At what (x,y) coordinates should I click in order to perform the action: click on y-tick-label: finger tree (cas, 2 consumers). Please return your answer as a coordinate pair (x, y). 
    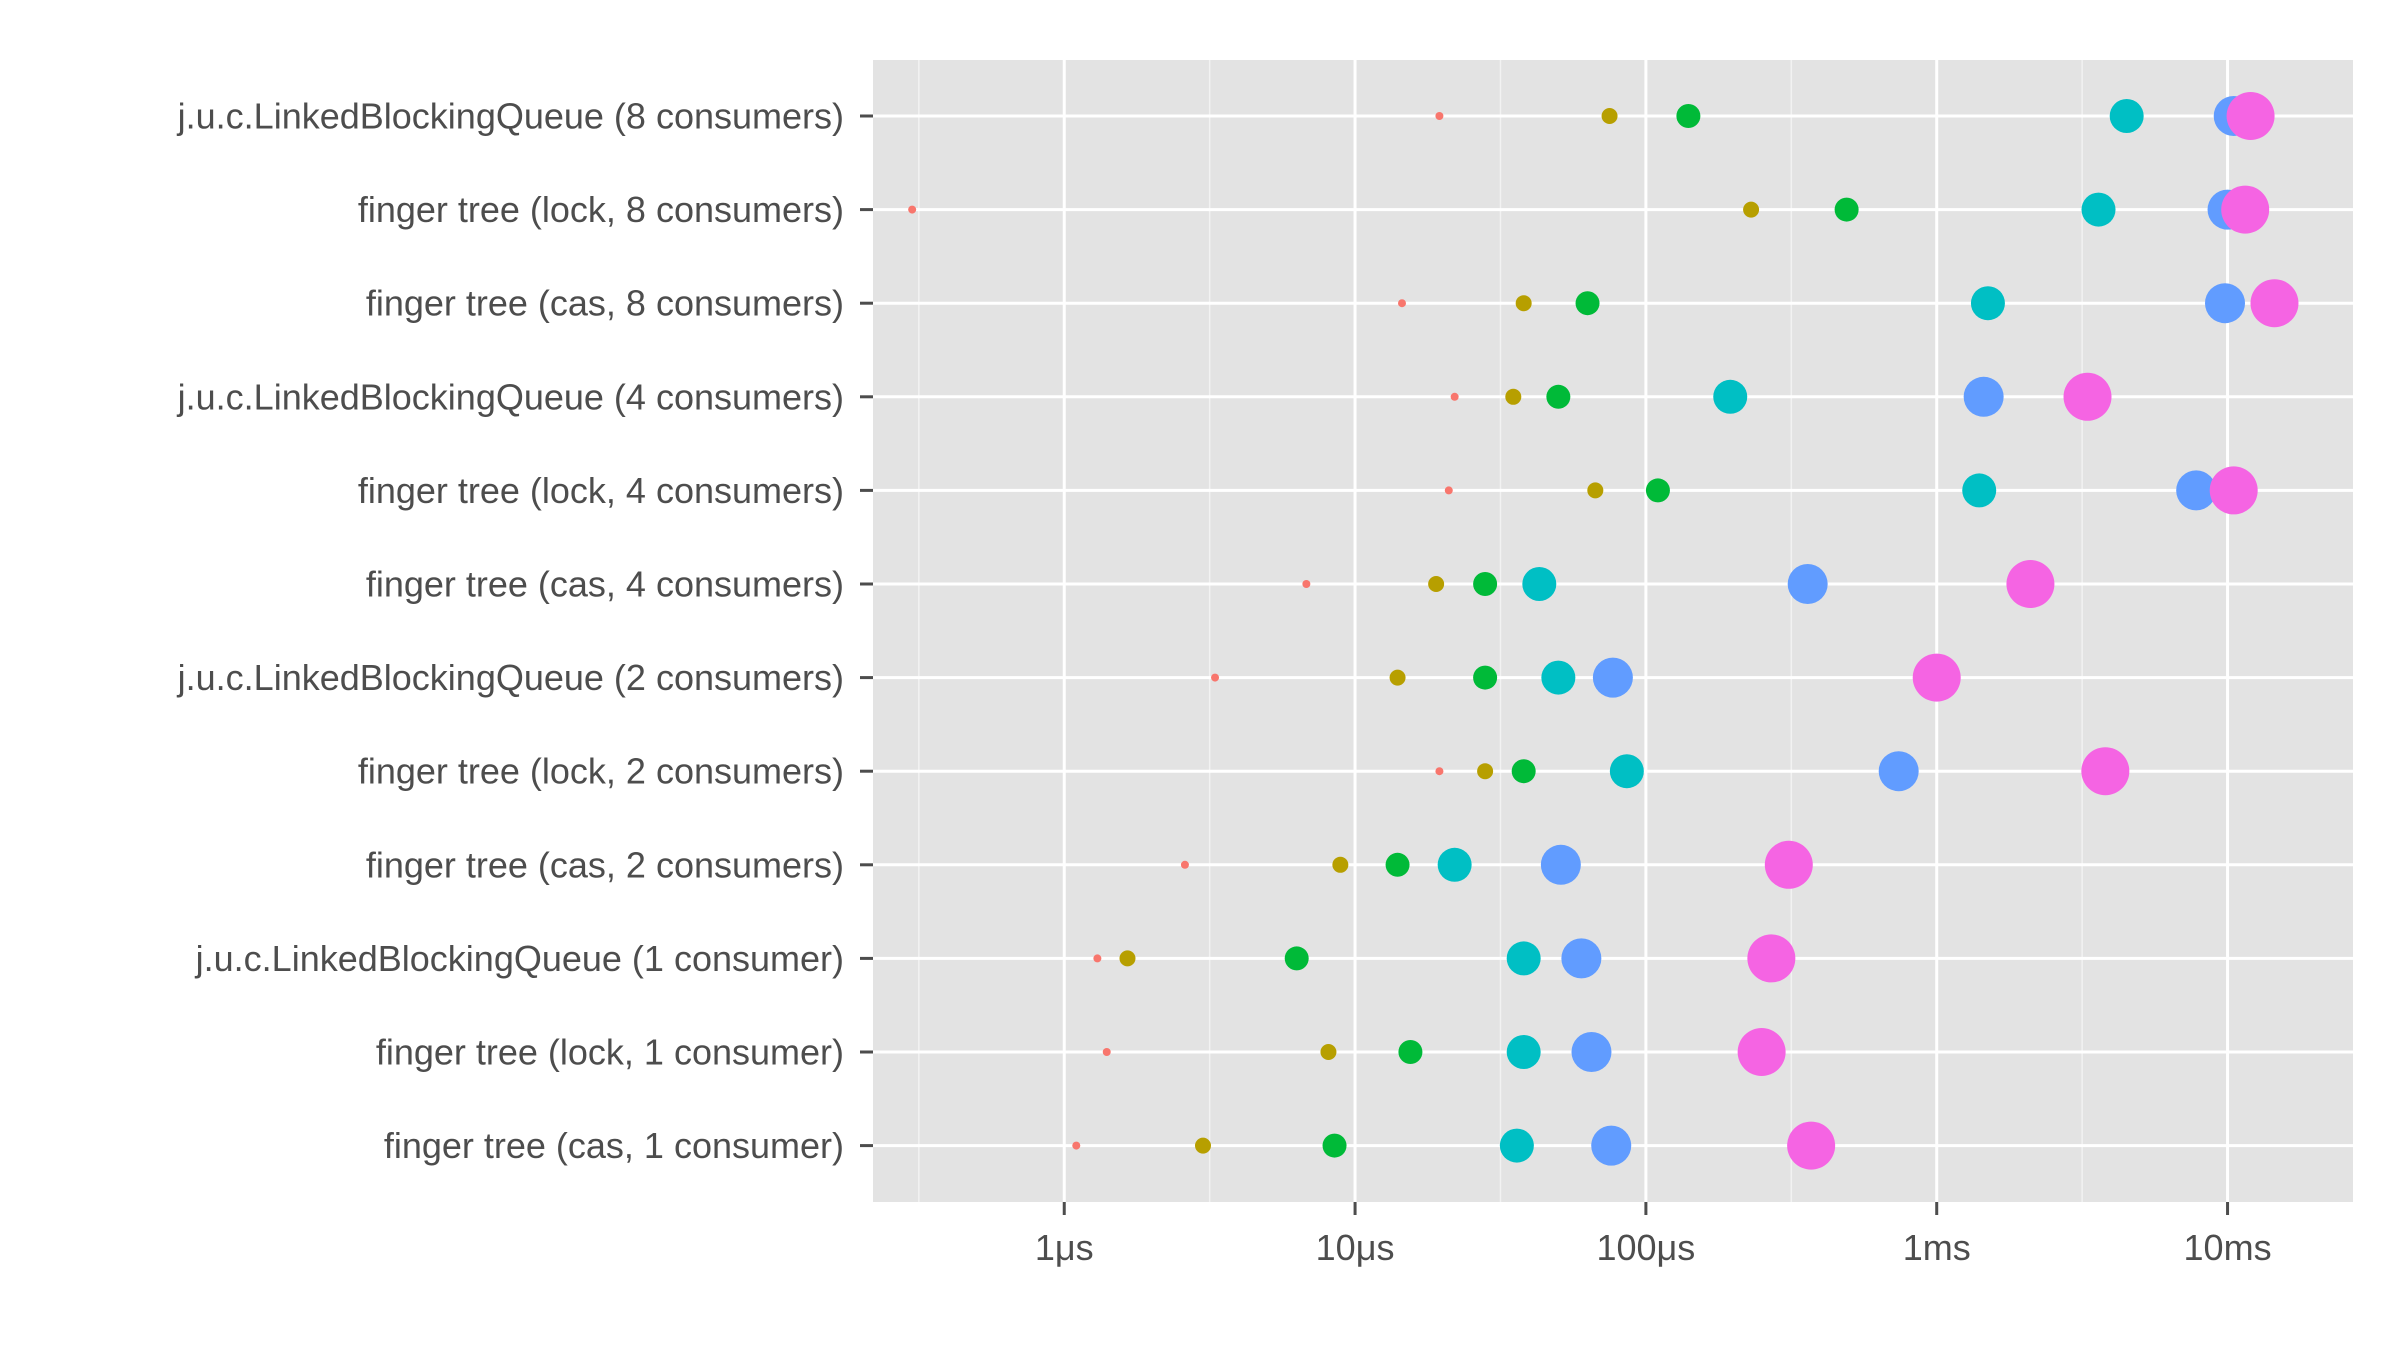
    Looking at the image, I should click on (605, 864).